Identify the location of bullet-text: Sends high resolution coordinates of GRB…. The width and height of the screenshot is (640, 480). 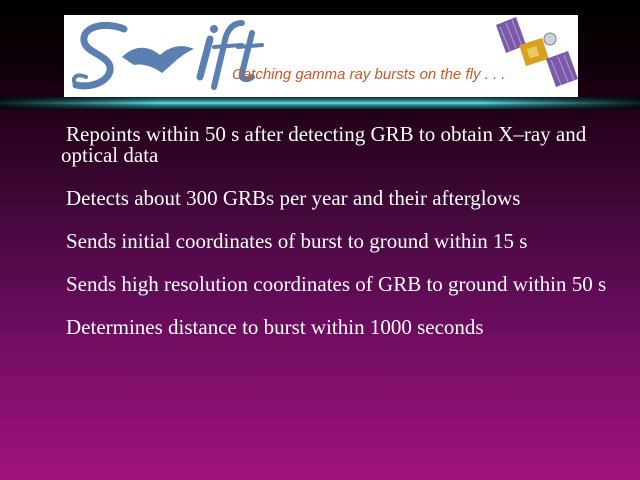
(336, 284).